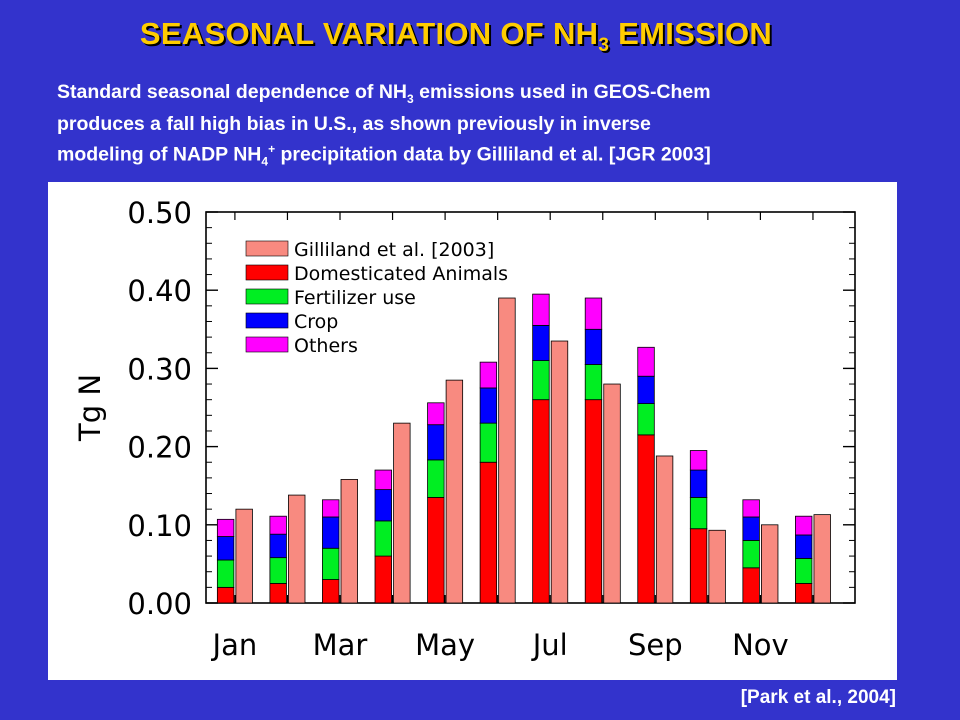 The width and height of the screenshot is (960, 720). What do you see at coordinates (549, 645) in the screenshot?
I see `x-tick-label: Jul` at bounding box center [549, 645].